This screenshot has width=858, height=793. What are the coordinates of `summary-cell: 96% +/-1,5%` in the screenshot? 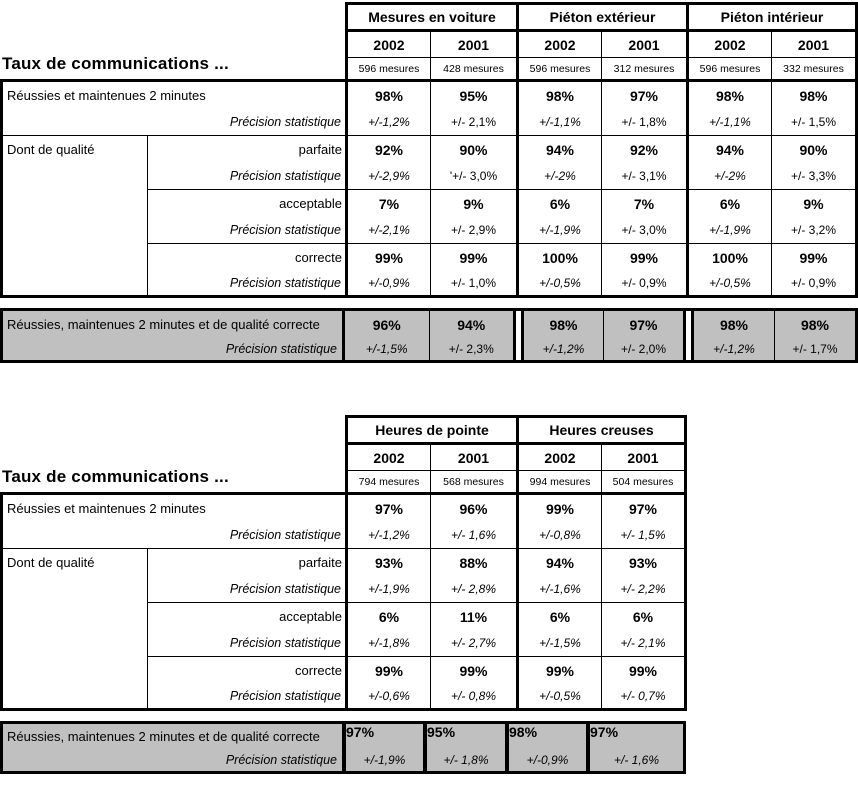 It's located at (387, 335).